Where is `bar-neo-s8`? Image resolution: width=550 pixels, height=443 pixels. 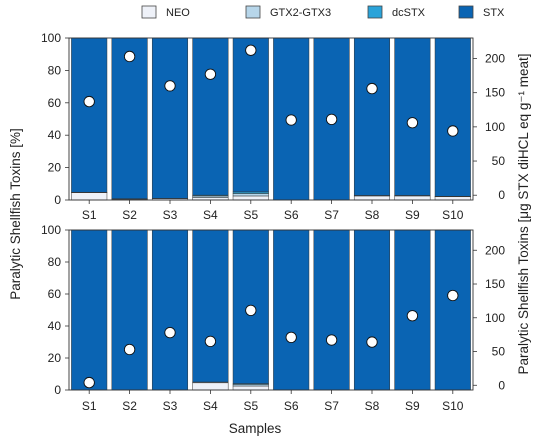 bar-neo-s8 is located at coordinates (372, 198).